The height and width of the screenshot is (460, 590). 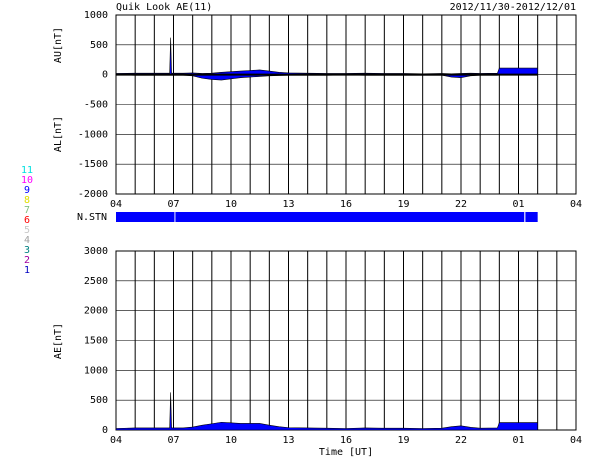 I want to click on station-label: 8, so click(x=27, y=200).